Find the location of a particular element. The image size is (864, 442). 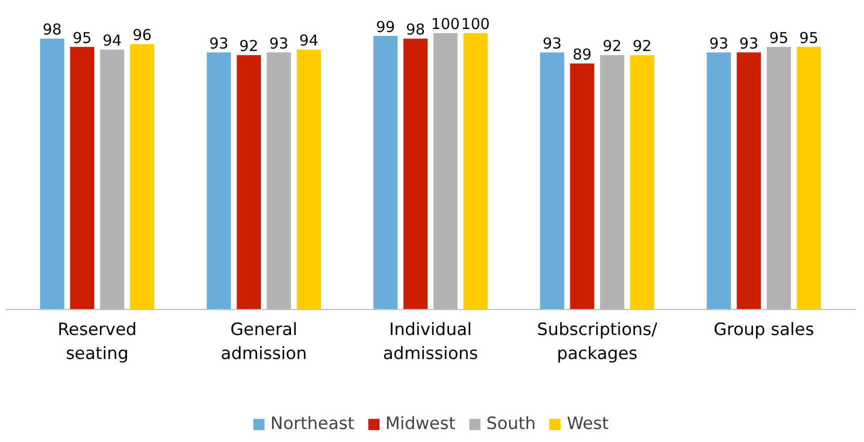

x-tick-label: Subscriptions/ packages is located at coordinates (597, 342).